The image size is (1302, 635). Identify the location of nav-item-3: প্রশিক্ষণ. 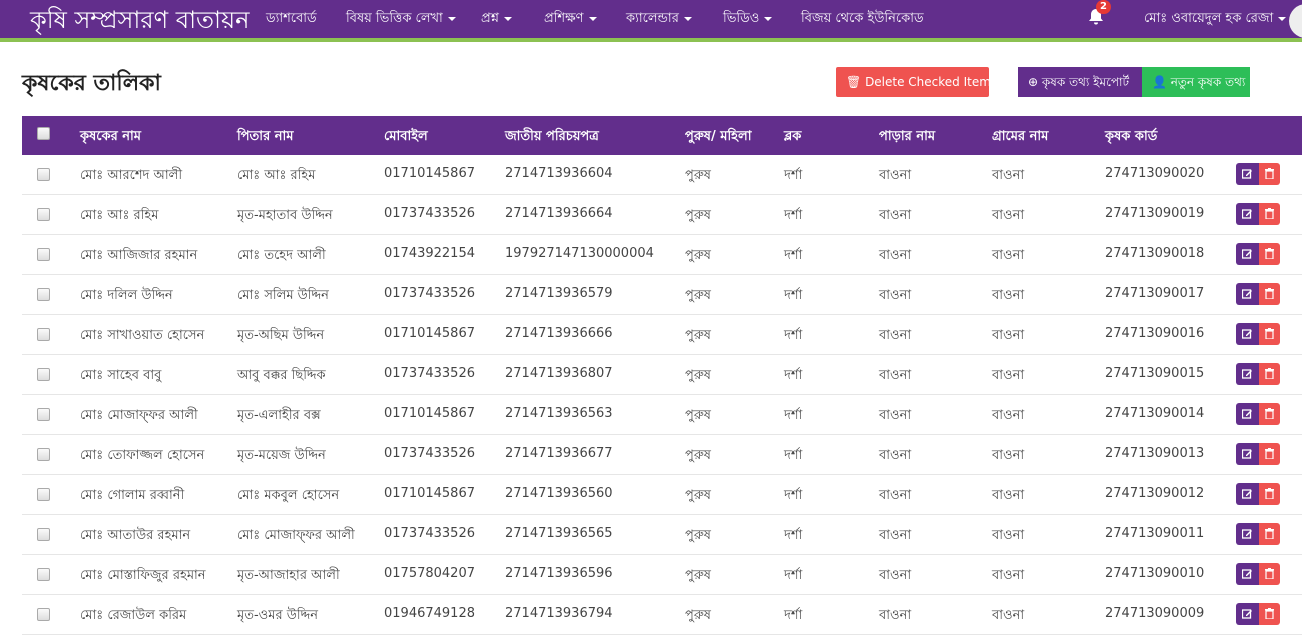
(570, 19).